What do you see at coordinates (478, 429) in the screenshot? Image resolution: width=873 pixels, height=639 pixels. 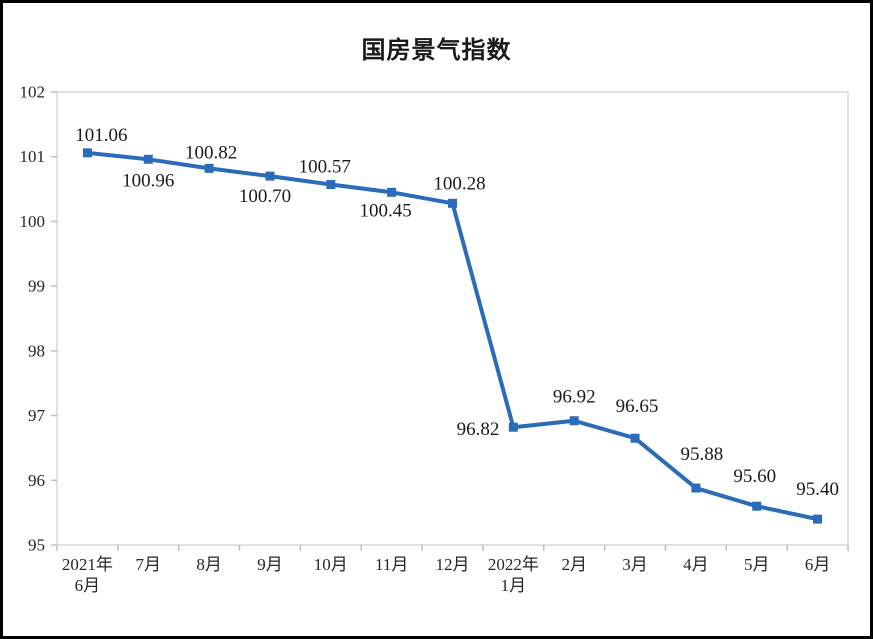 I see `data-label: 96.82` at bounding box center [478, 429].